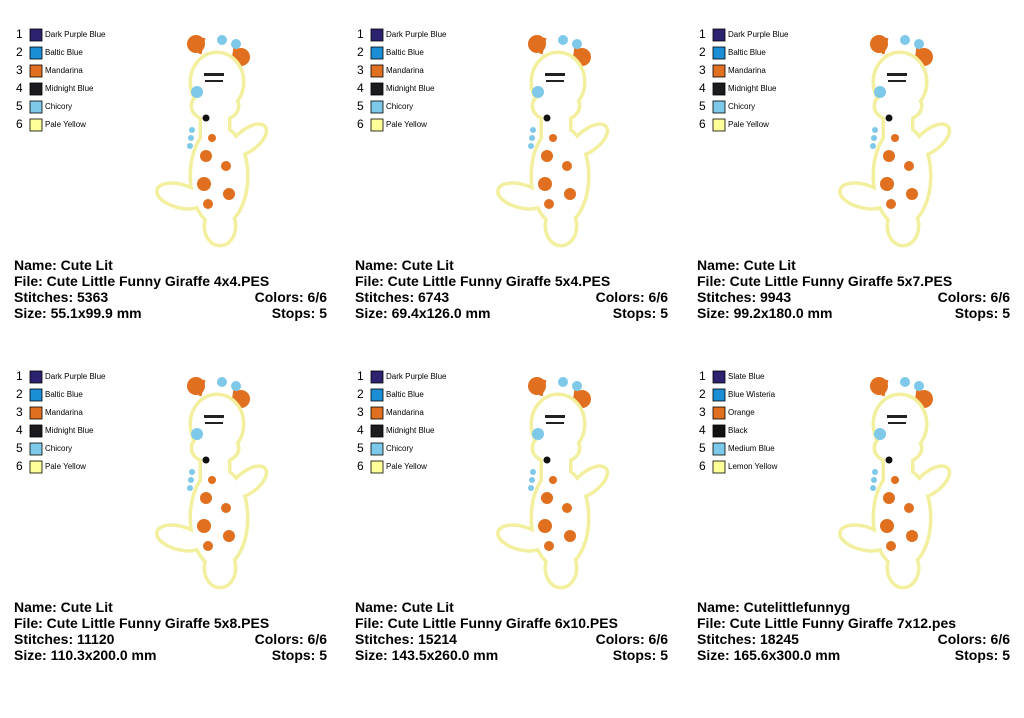 The width and height of the screenshot is (1024, 718). What do you see at coordinates (751, 448) in the screenshot?
I see `color-name: Medium Blue` at bounding box center [751, 448].